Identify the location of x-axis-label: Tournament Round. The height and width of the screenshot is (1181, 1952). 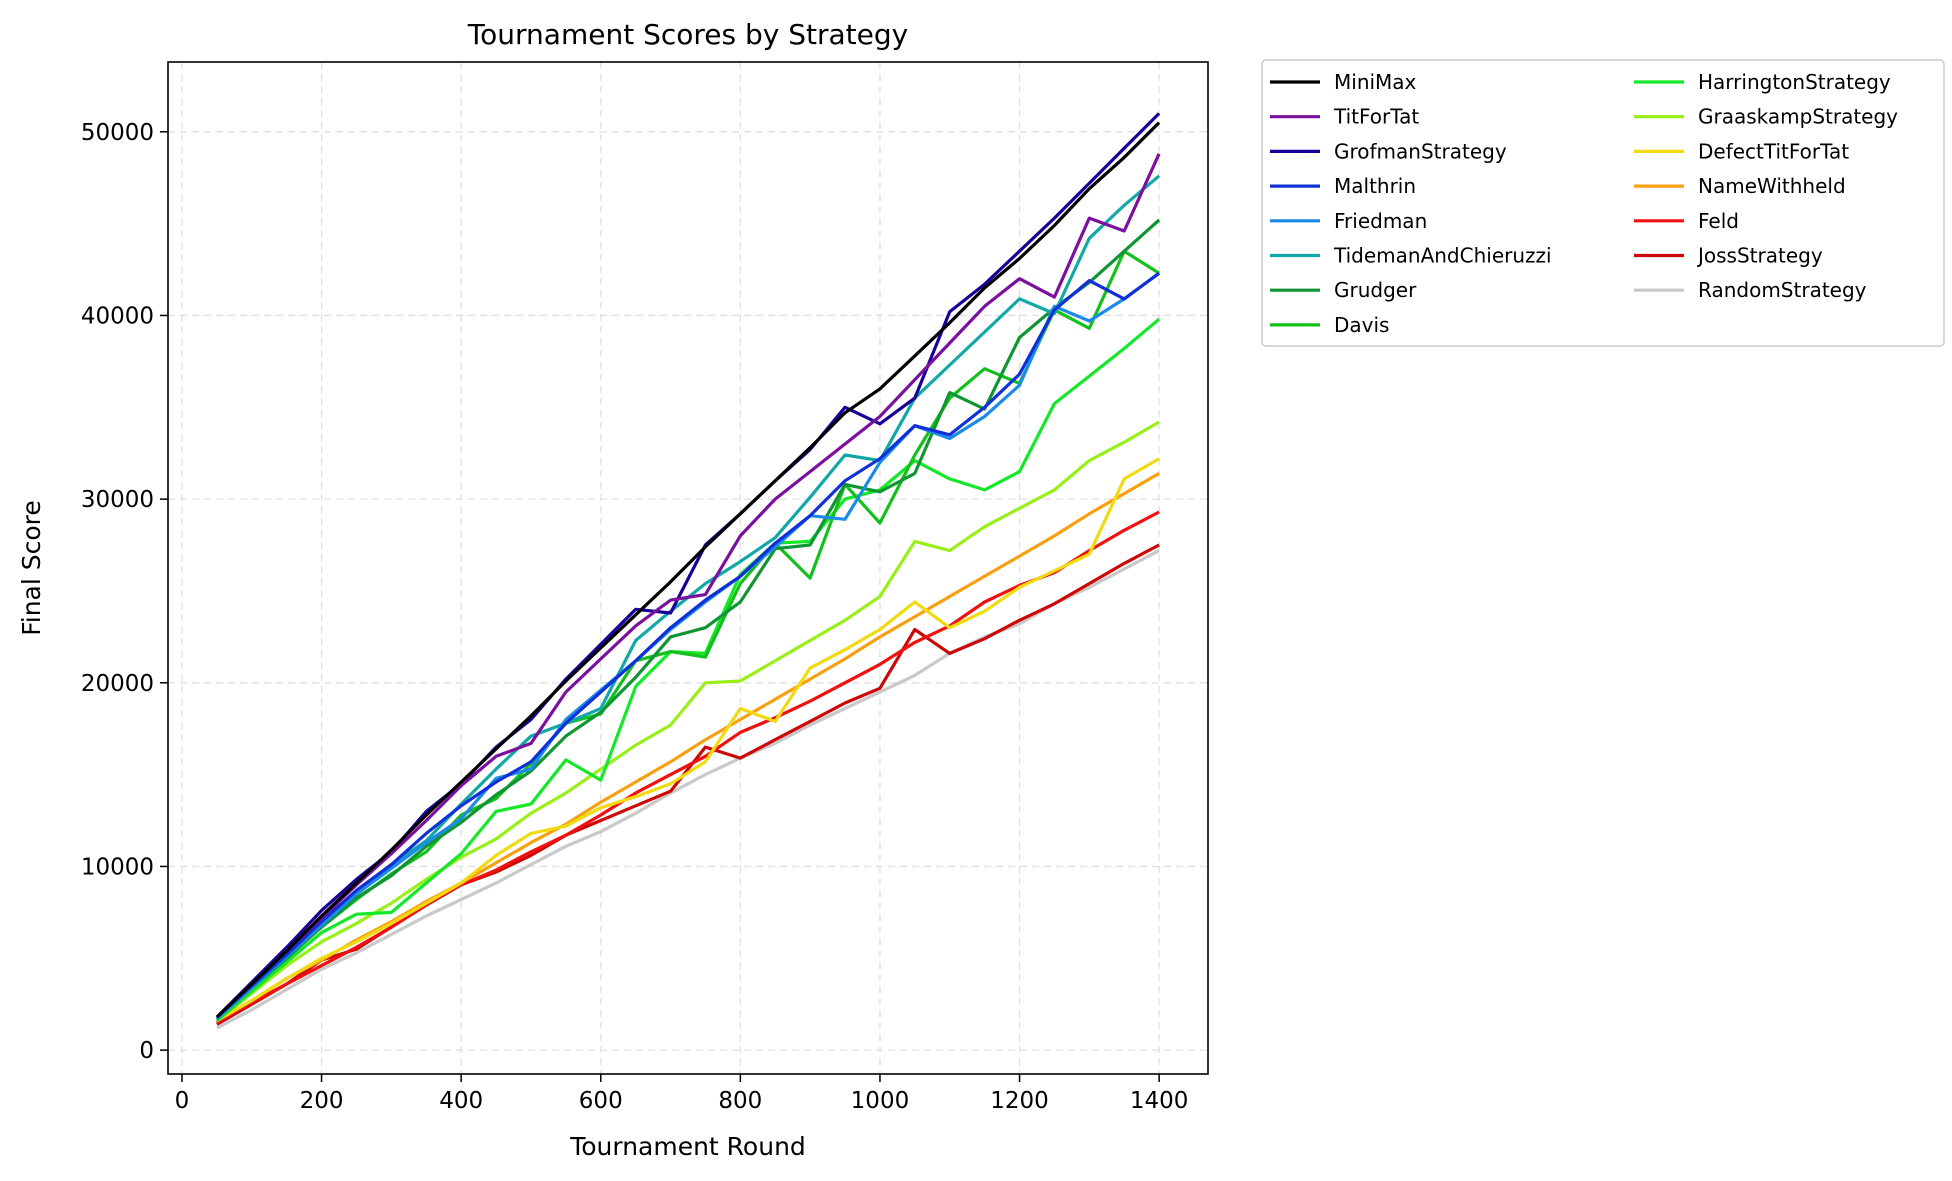
(687, 1146).